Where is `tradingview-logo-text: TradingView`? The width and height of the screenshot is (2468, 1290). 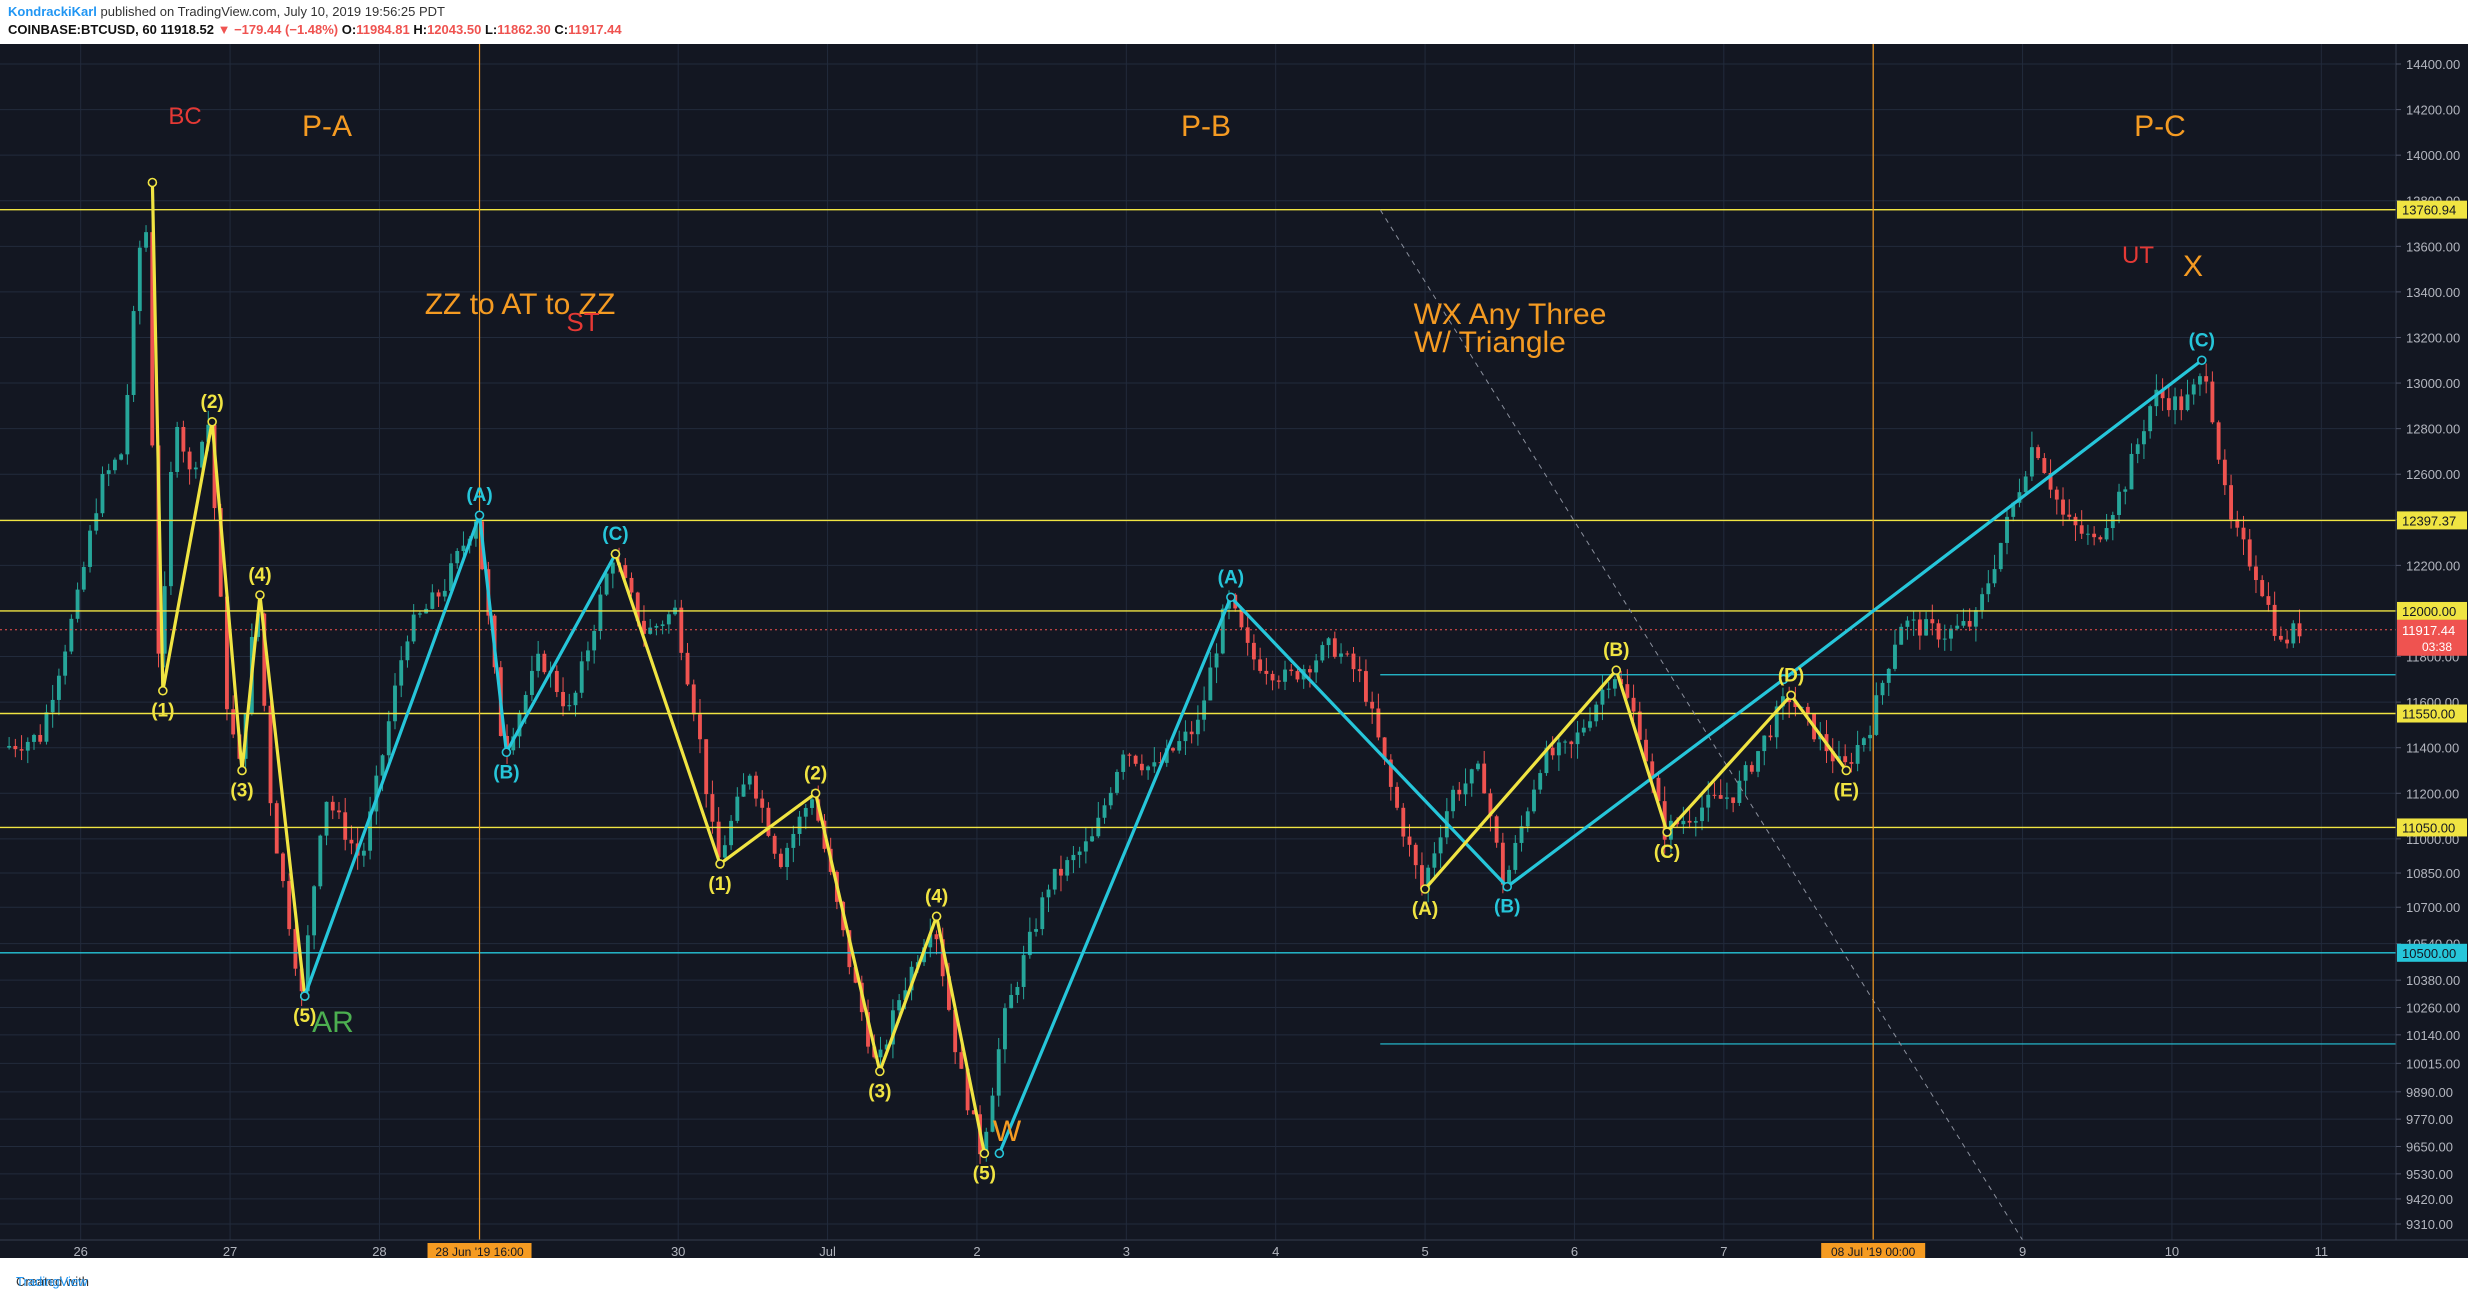
tradingview-logo-text: TradingView is located at coordinates (52, 1281).